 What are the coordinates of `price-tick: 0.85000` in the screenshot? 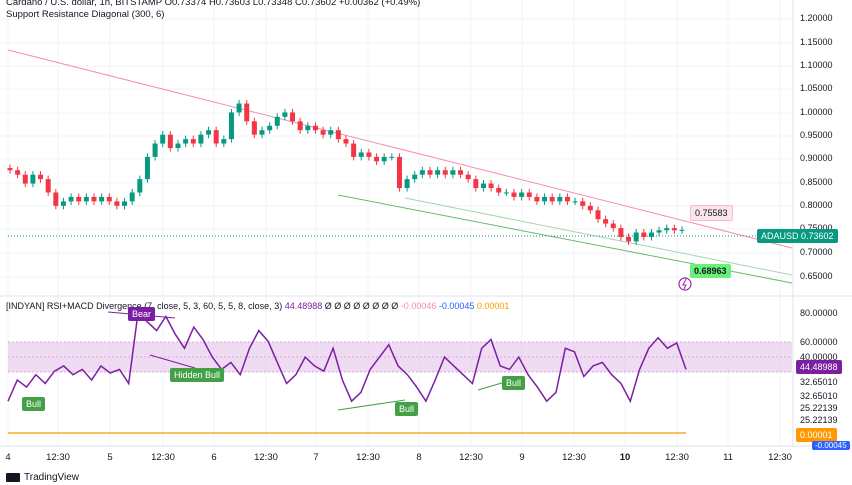 It's located at (816, 182).